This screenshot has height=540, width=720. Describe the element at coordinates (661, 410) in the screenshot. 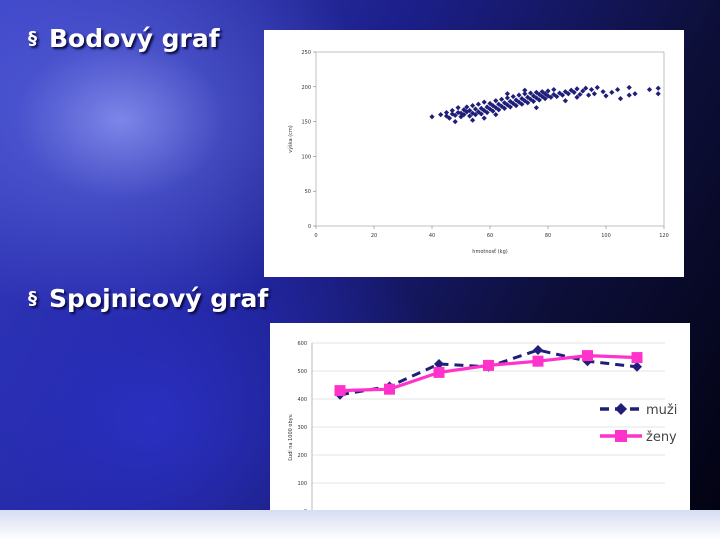

I see `legend-label: muži` at that location.